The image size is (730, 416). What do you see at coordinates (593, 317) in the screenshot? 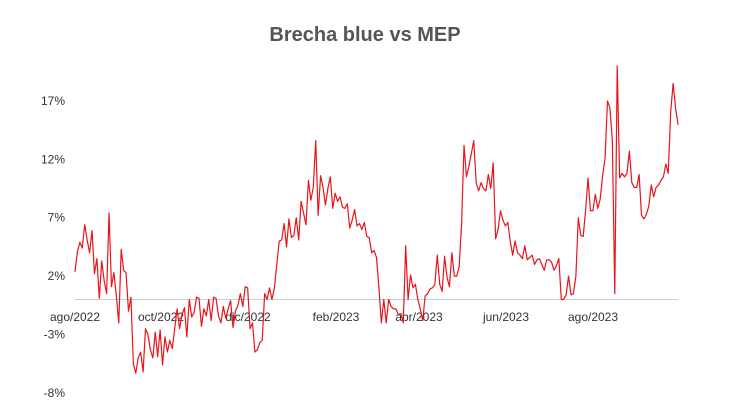
I see `x-tick-label: ago/2023` at bounding box center [593, 317].